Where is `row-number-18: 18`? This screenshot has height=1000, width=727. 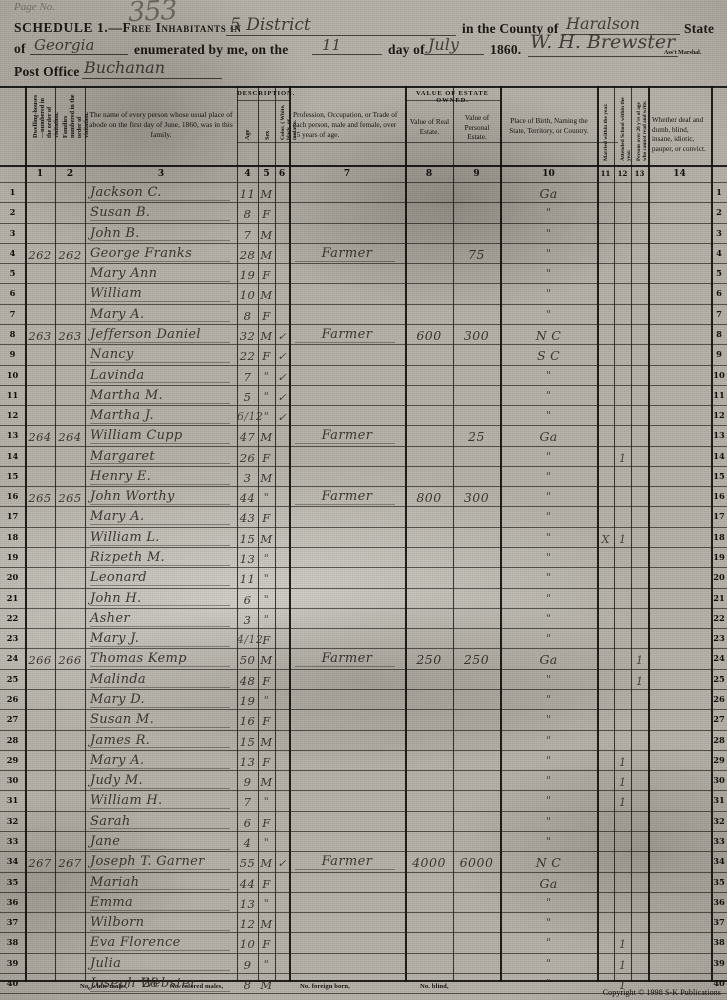 row-number-18: 18 is located at coordinates (12, 536).